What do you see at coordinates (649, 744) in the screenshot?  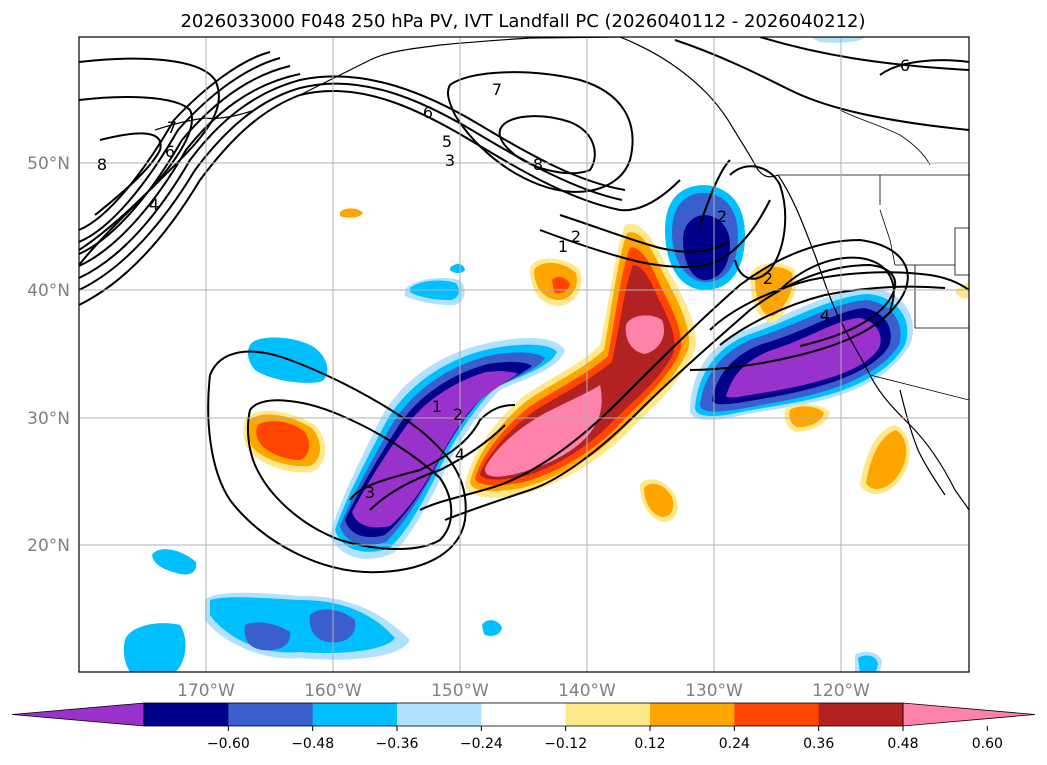 I see `colorbar-tick-label: 0.12` at bounding box center [649, 744].